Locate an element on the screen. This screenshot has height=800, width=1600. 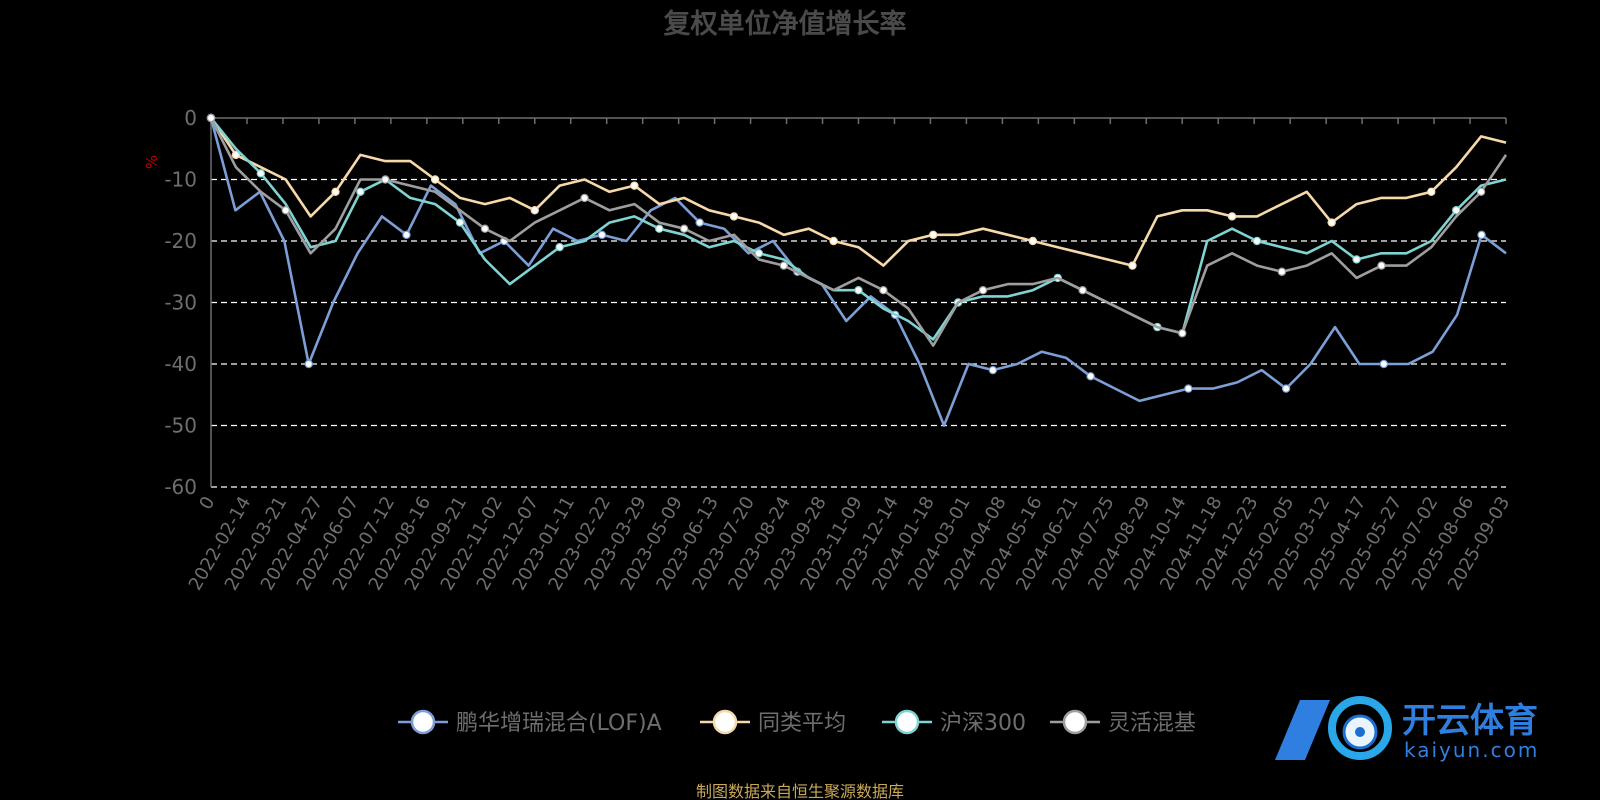
y-tick-label: -50 is located at coordinates (180, 426).